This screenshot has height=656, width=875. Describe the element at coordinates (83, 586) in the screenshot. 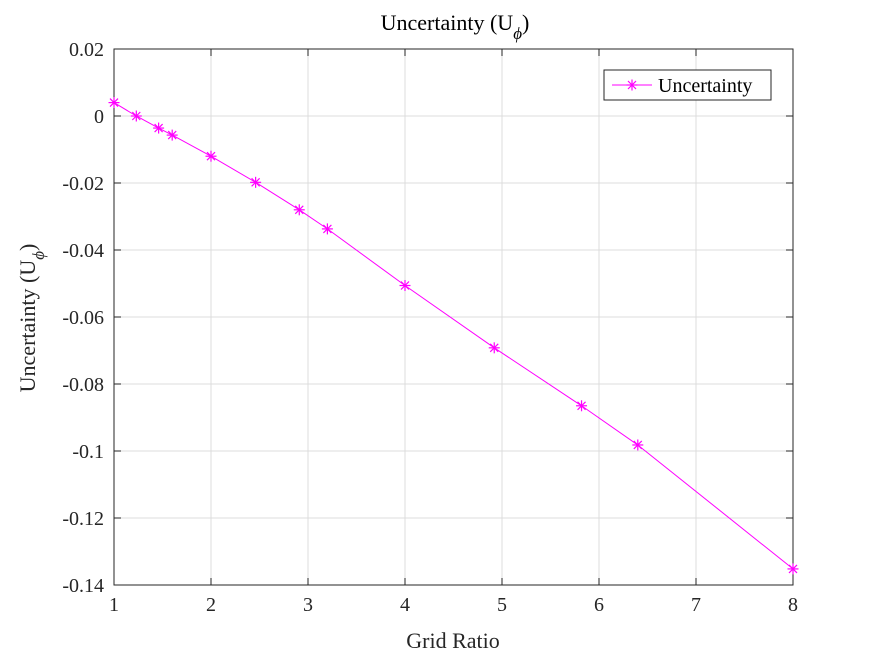

I see `y-tick-label: -0.14` at that location.